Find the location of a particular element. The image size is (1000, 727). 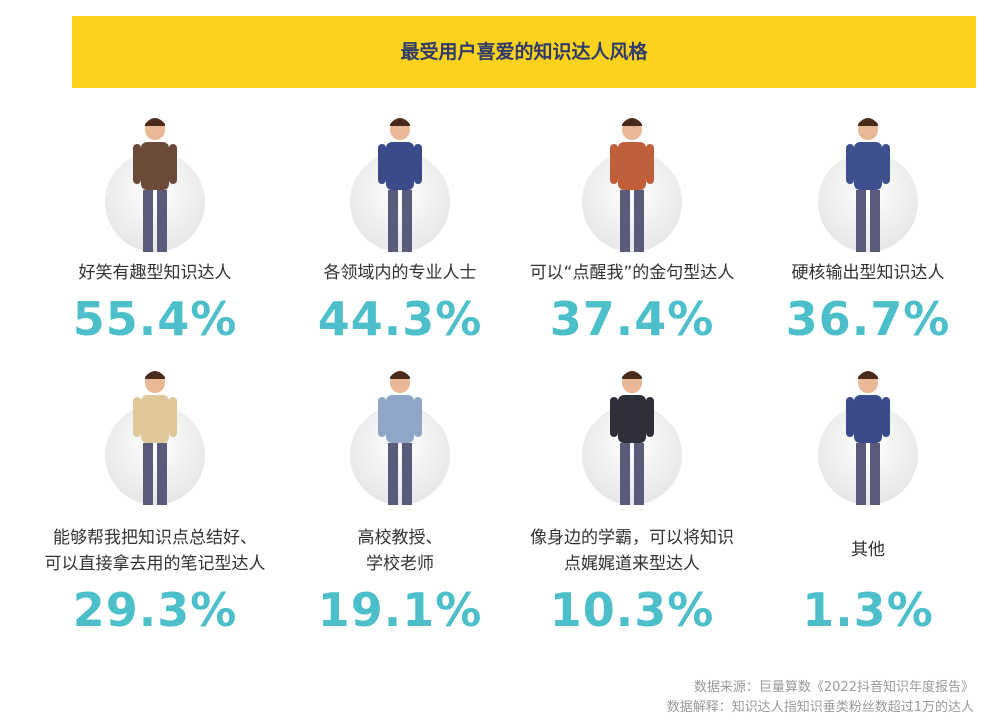

footer-source: 数据来源：巨量算数《2022抖音知识年度报告》 is located at coordinates (833, 687).